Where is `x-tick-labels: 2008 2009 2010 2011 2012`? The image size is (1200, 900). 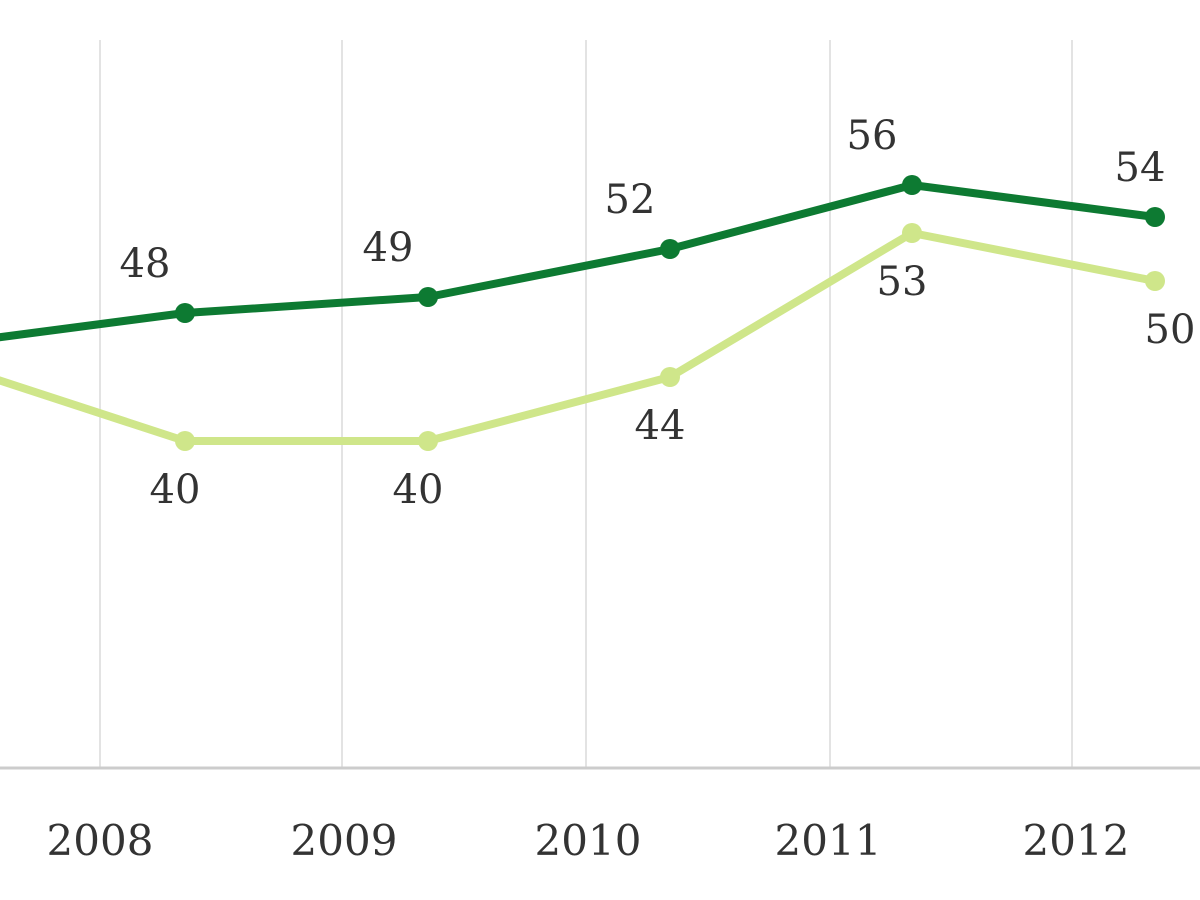 x-tick-labels: 2008 2009 2010 2011 2012 is located at coordinates (588, 840).